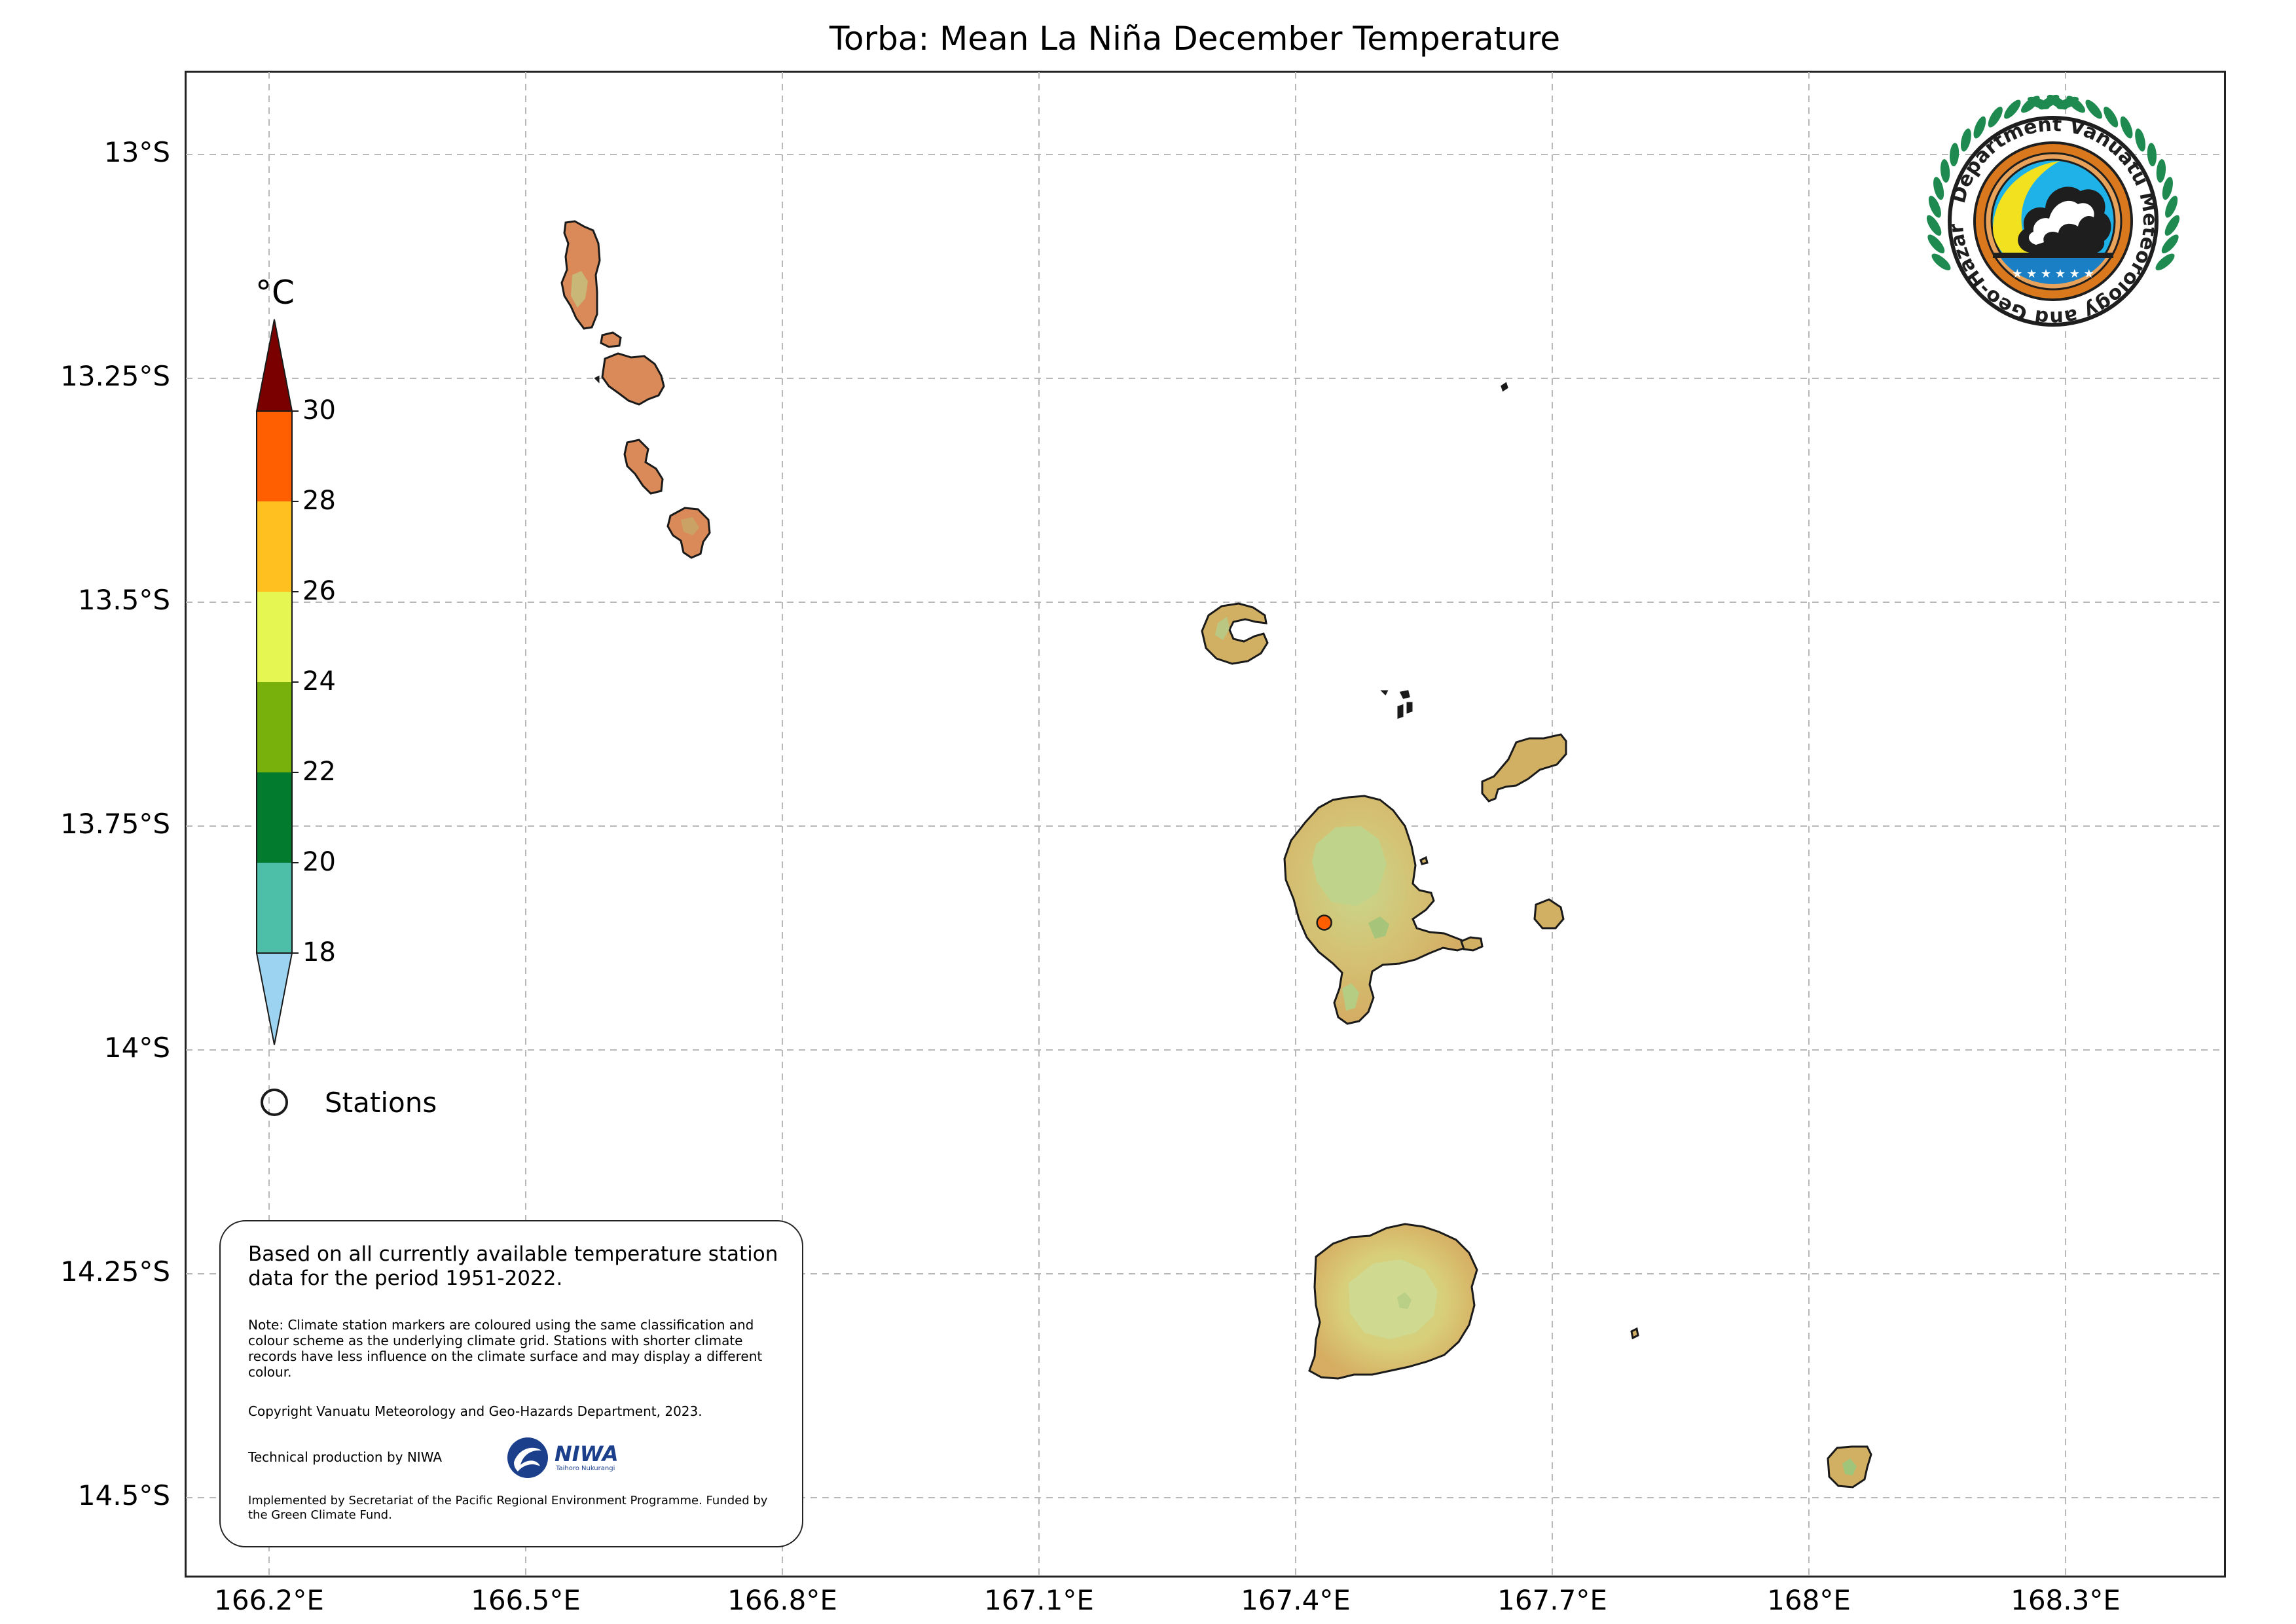 The image size is (2296, 1624). What do you see at coordinates (275, 293) in the screenshot?
I see `colorbar-unit: °C` at bounding box center [275, 293].